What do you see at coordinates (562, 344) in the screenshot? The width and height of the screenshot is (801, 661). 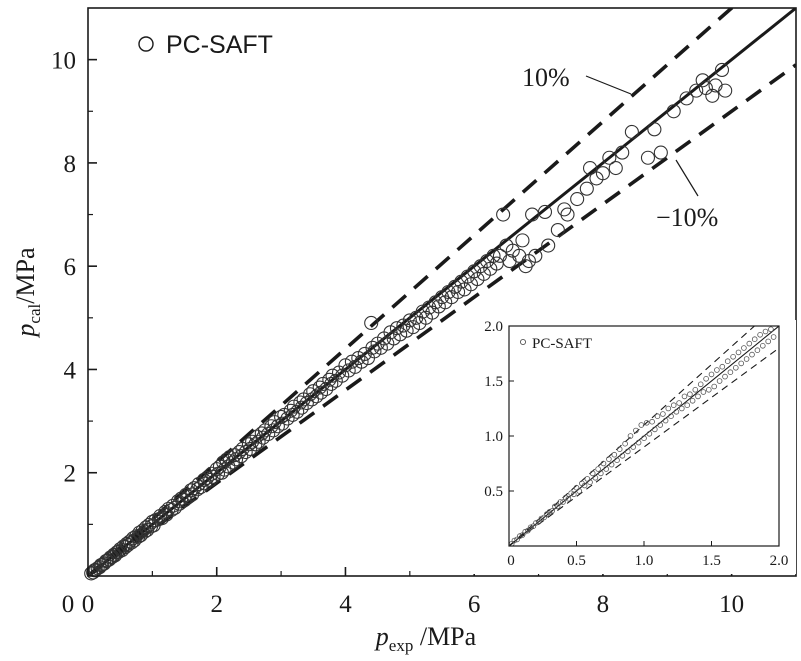 I see `inset-legend-label: PC-SAFT` at bounding box center [562, 344].